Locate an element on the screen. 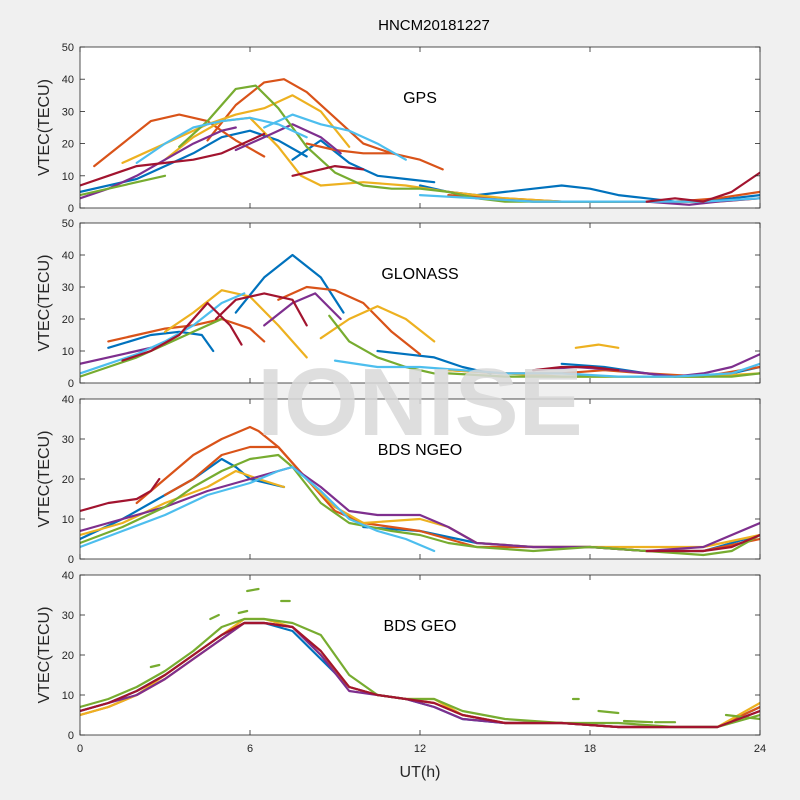 This screenshot has height=800, width=800. panel-label: BDS NGEO is located at coordinates (420, 450).